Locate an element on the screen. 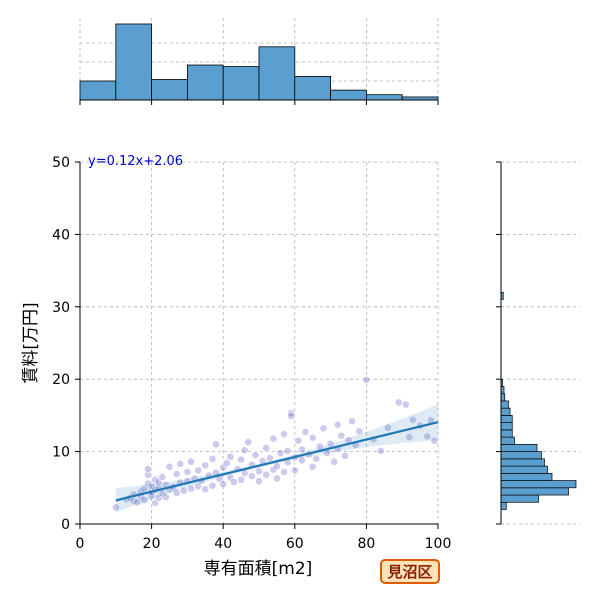 The image size is (600, 600). y-tick-label: 20 is located at coordinates (61, 380).